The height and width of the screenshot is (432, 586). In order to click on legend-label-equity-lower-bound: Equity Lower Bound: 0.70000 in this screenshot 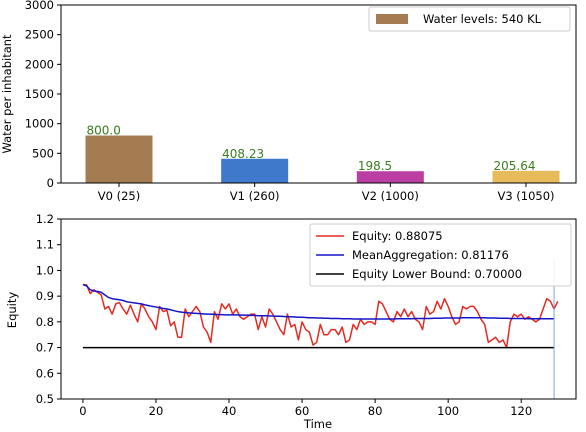, I will do `click(437, 274)`.